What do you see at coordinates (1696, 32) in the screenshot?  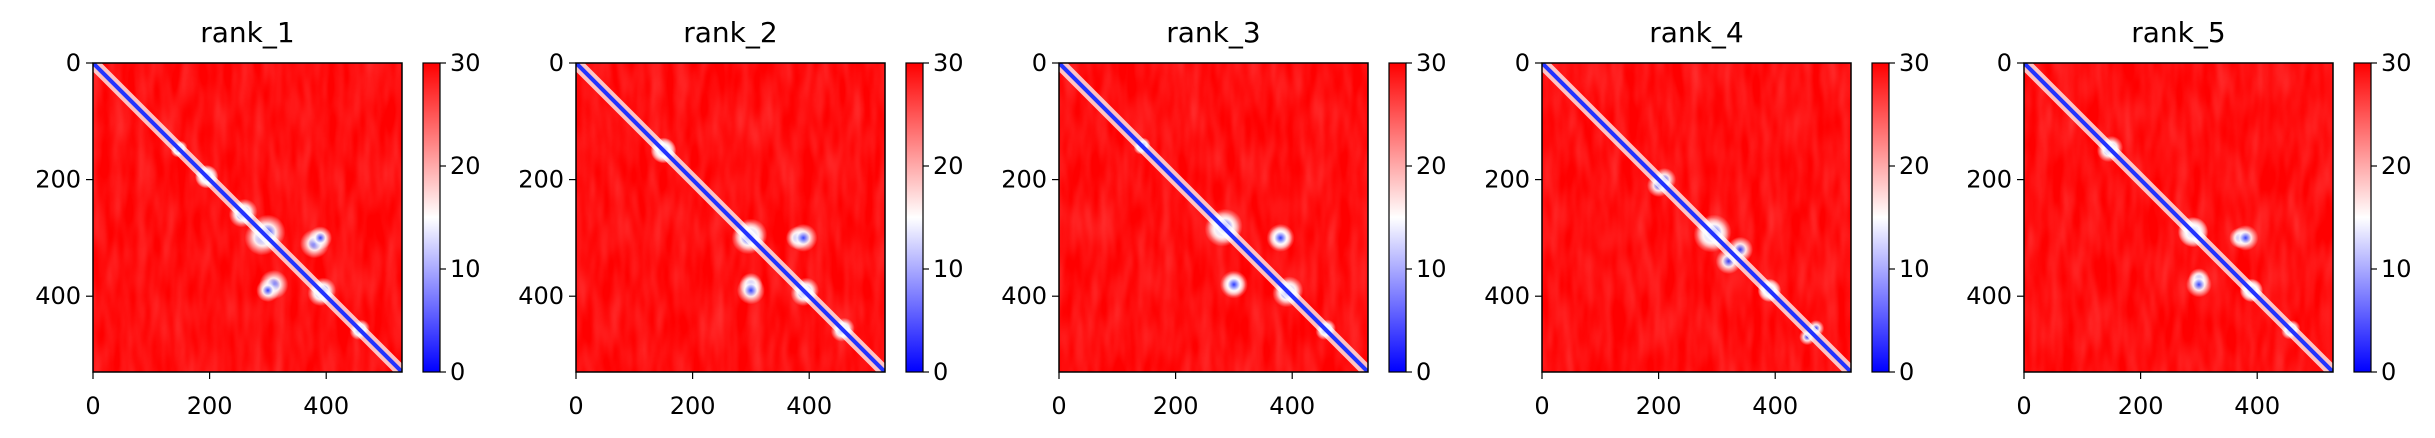 I see `panel-title: rank_4` at bounding box center [1696, 32].